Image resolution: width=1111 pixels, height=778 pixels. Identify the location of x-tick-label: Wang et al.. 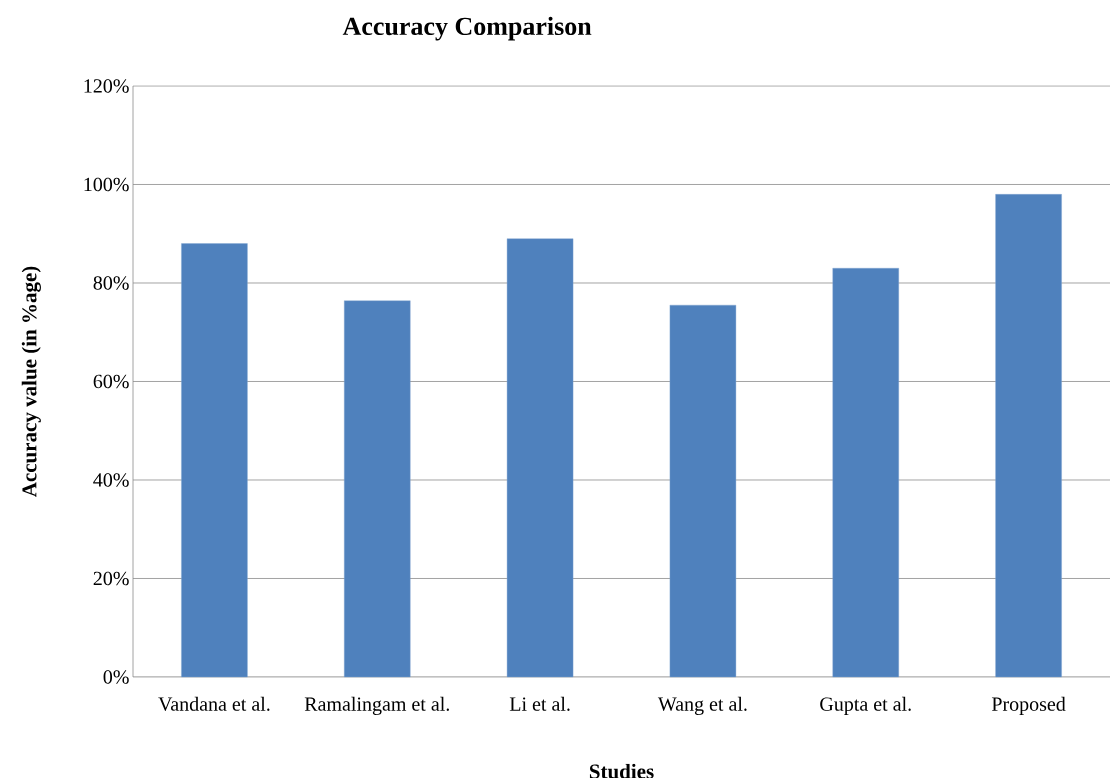
(702, 705).